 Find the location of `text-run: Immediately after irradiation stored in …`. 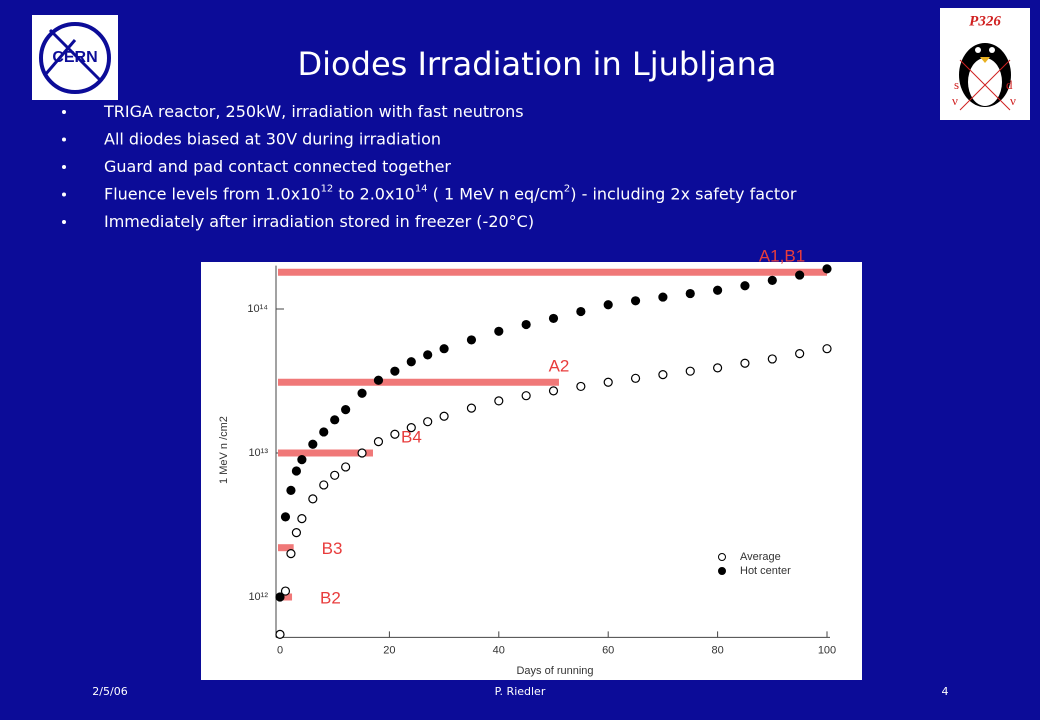

text-run: Immediately after irradiation stored in … is located at coordinates (319, 221).